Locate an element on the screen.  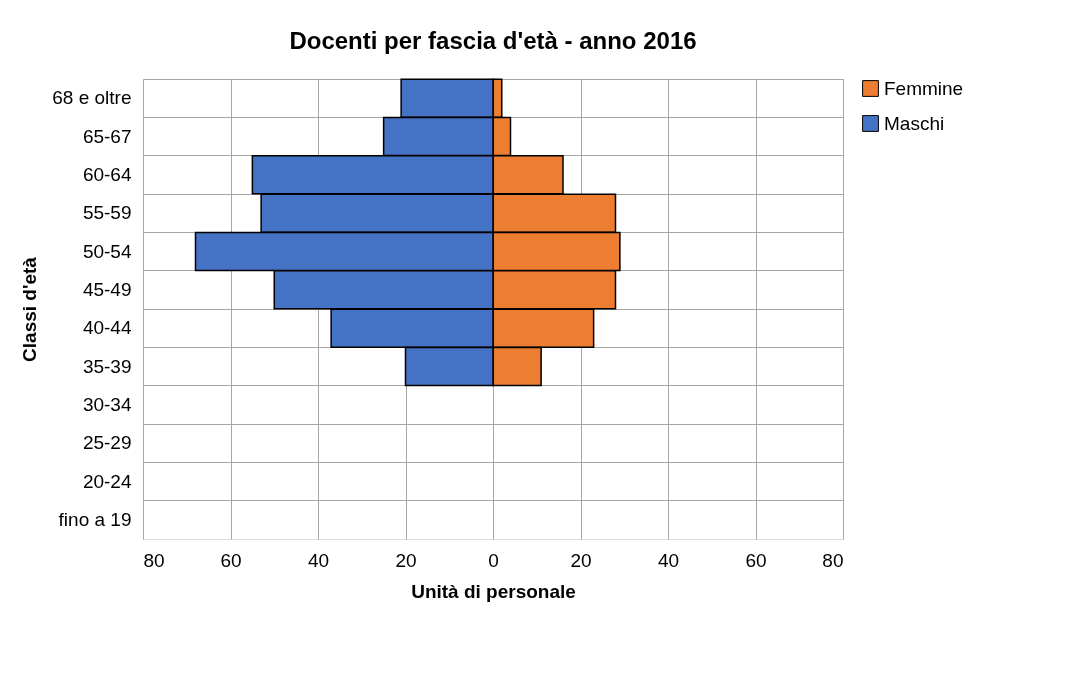
y-tick-label: 55-59 is located at coordinates (107, 213).